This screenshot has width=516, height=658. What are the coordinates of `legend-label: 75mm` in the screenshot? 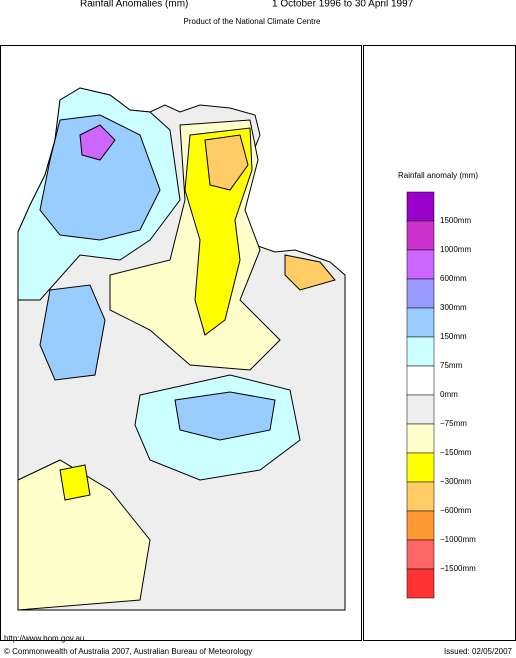 It's located at (451, 365).